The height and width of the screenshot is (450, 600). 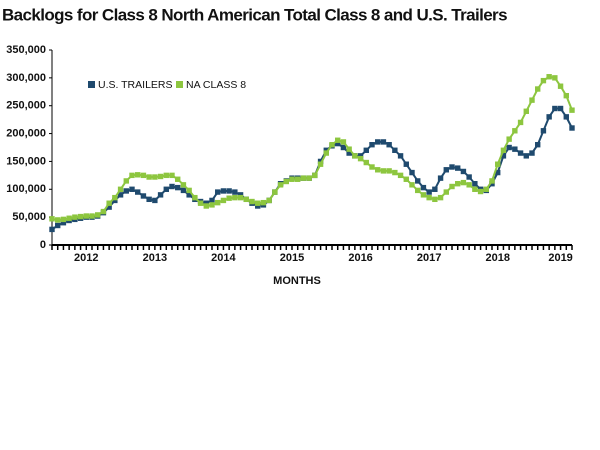 What do you see at coordinates (91, 84) in the screenshot?
I see `legend-swatch` at bounding box center [91, 84].